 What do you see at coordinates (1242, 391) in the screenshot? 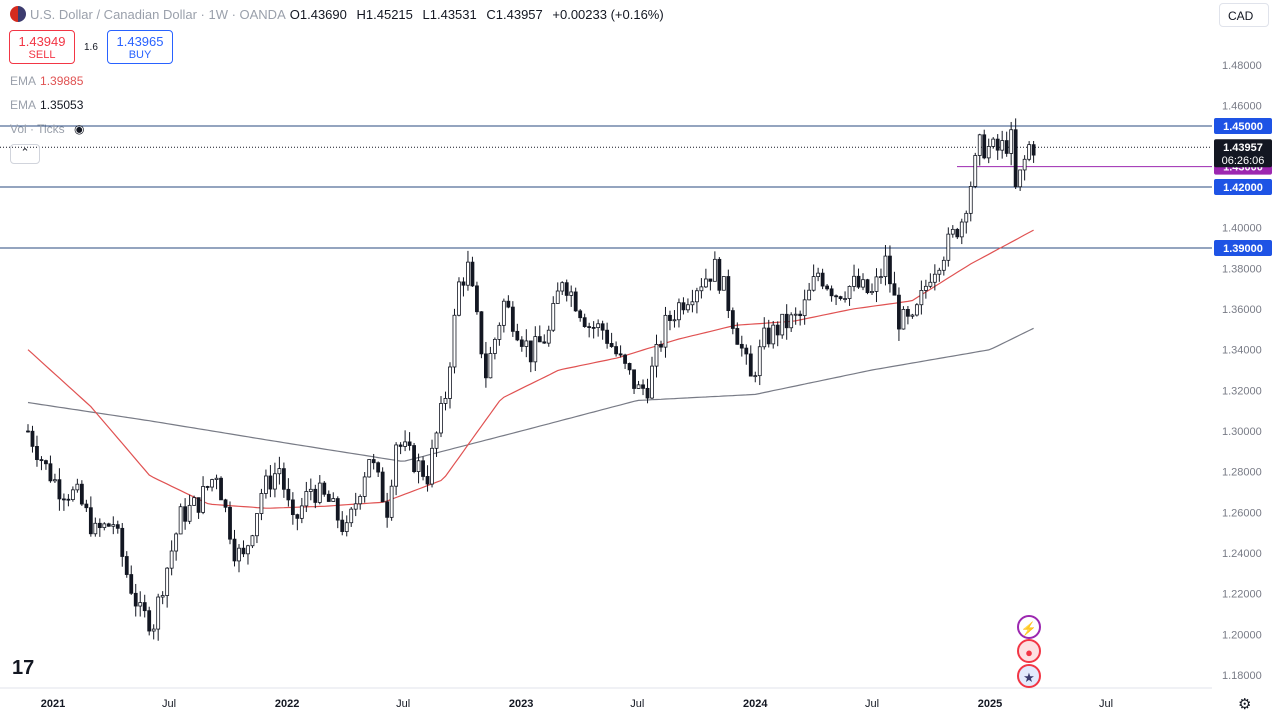
I see `y-tick-label: 1.32000` at bounding box center [1242, 391].